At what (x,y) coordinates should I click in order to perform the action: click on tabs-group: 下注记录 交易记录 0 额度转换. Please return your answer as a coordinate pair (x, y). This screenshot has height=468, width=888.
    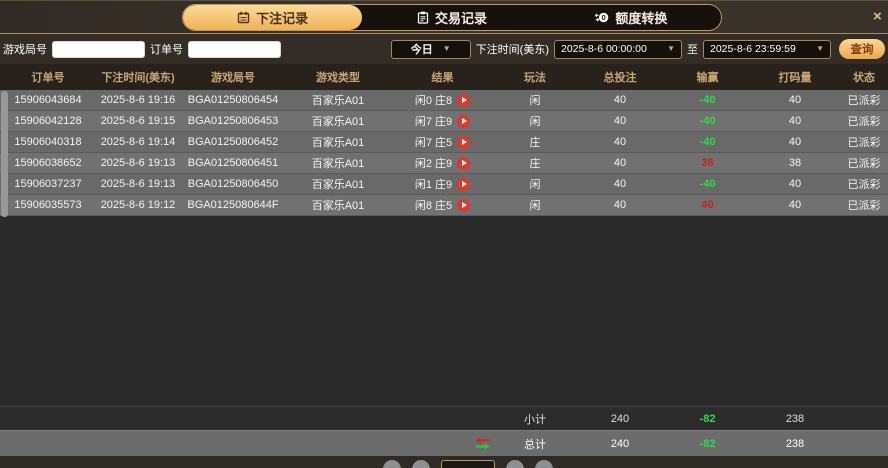
    Looking at the image, I should click on (452, 17).